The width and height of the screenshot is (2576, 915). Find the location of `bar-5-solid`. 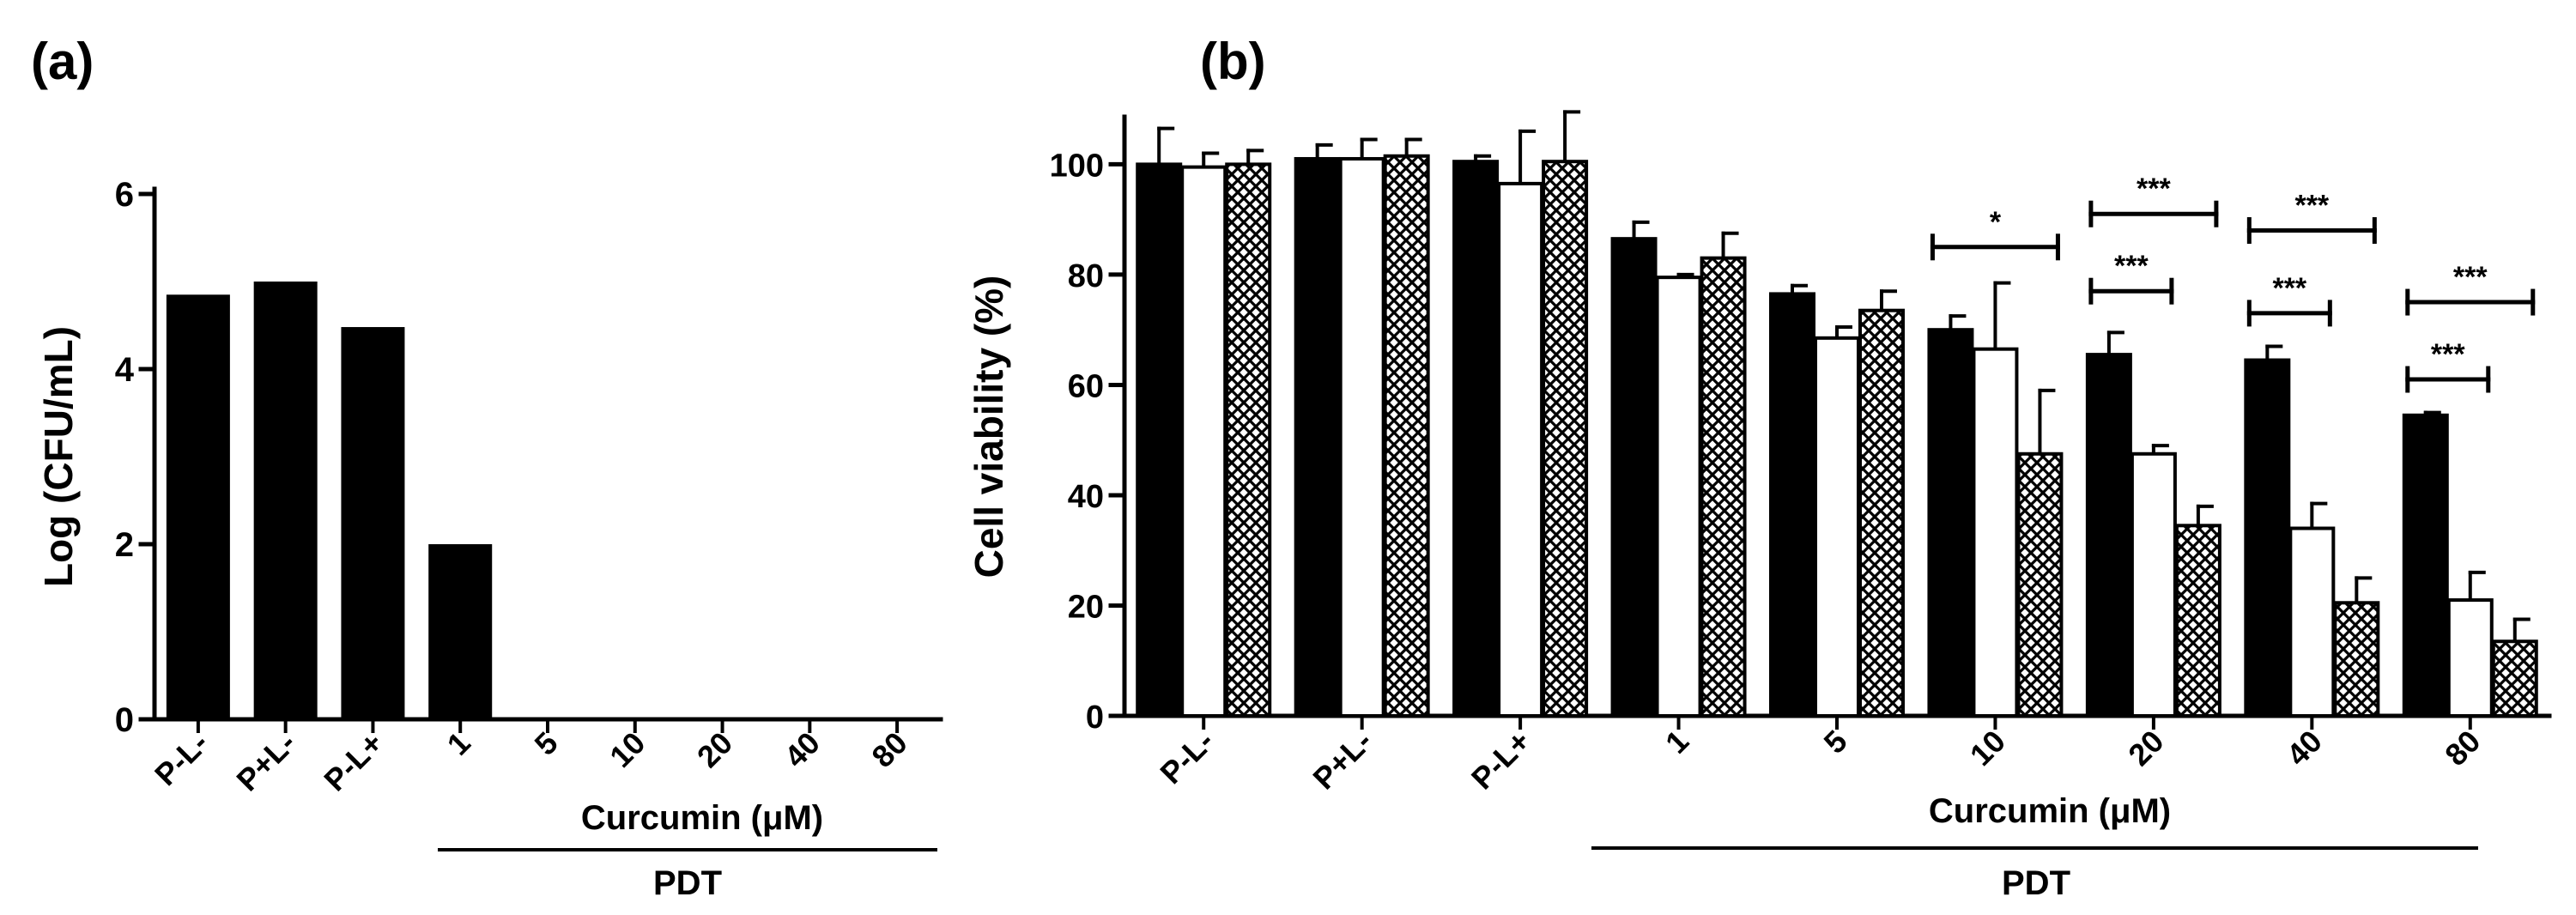

bar-5-solid is located at coordinates (1792, 505).